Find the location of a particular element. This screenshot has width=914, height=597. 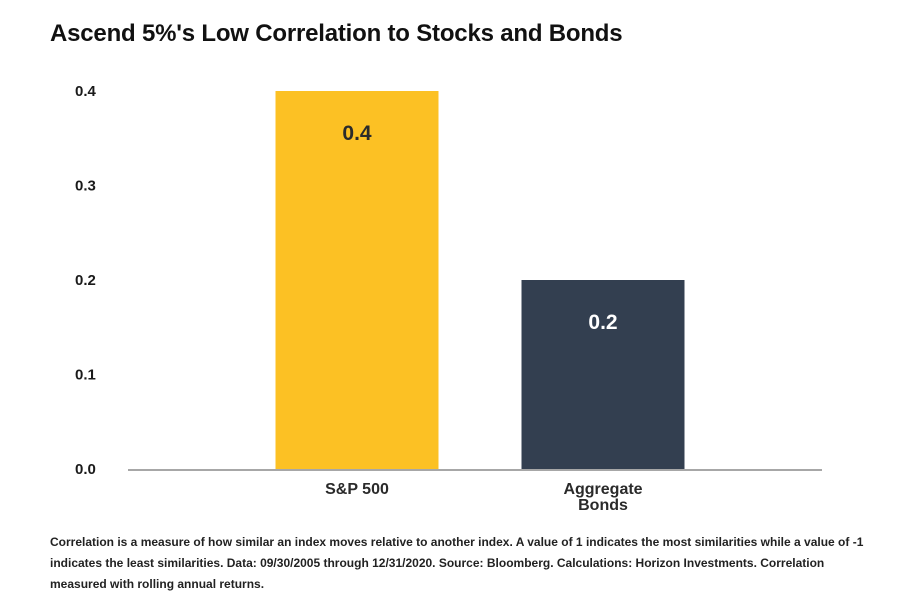

y-tick-label: 0.0 is located at coordinates (85, 469).